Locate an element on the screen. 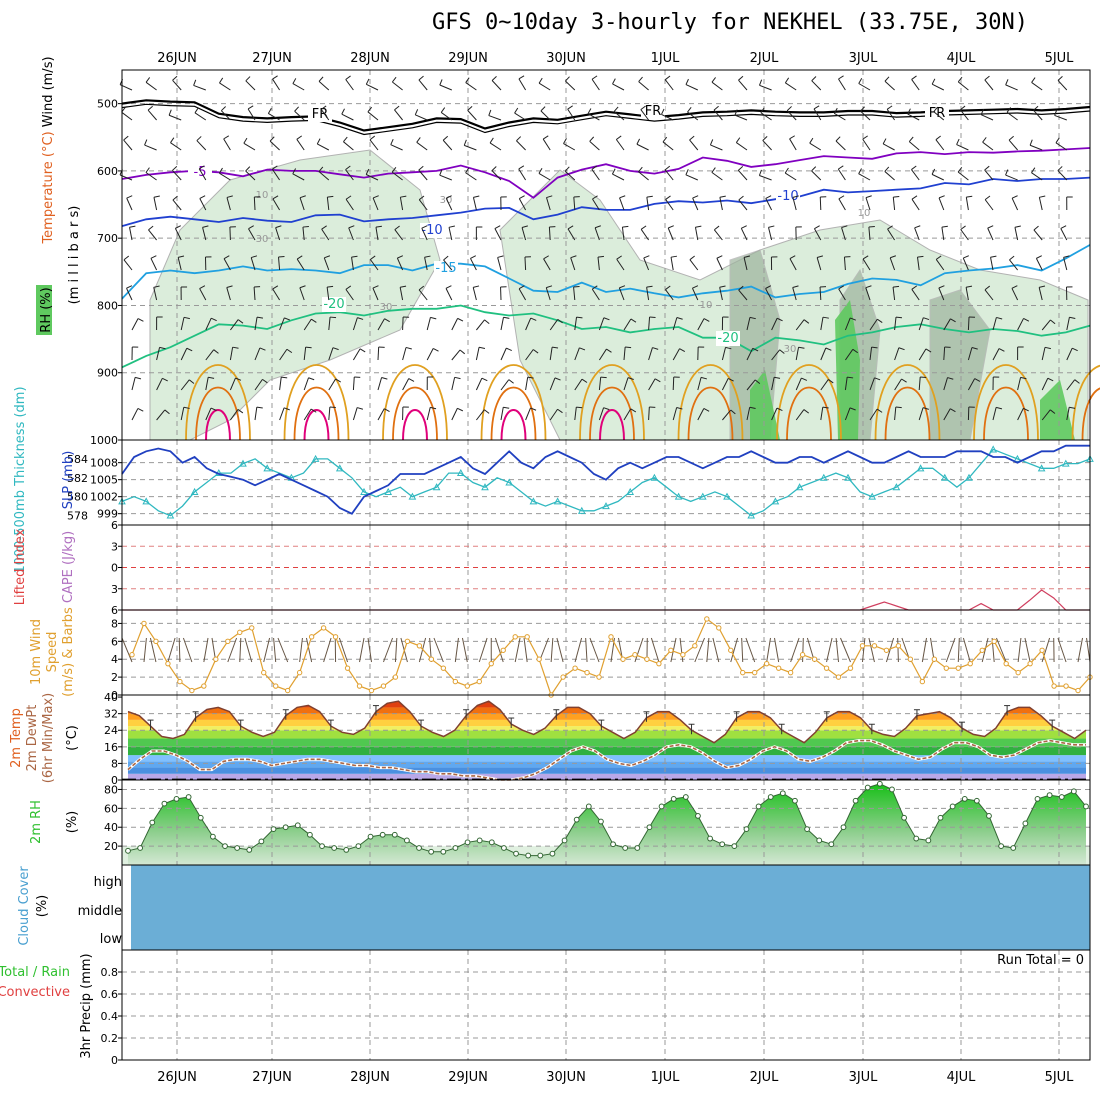 Image resolution: width=1100 pixels, height=1100 pixels. temp-line is located at coordinates (607, 722).